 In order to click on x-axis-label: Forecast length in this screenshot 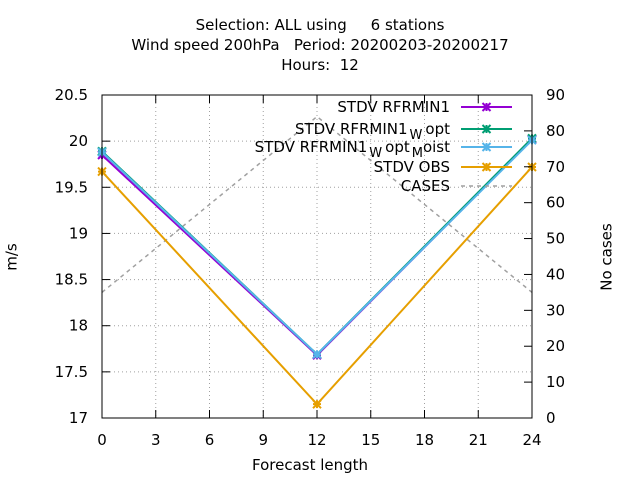, I will do `click(310, 465)`.